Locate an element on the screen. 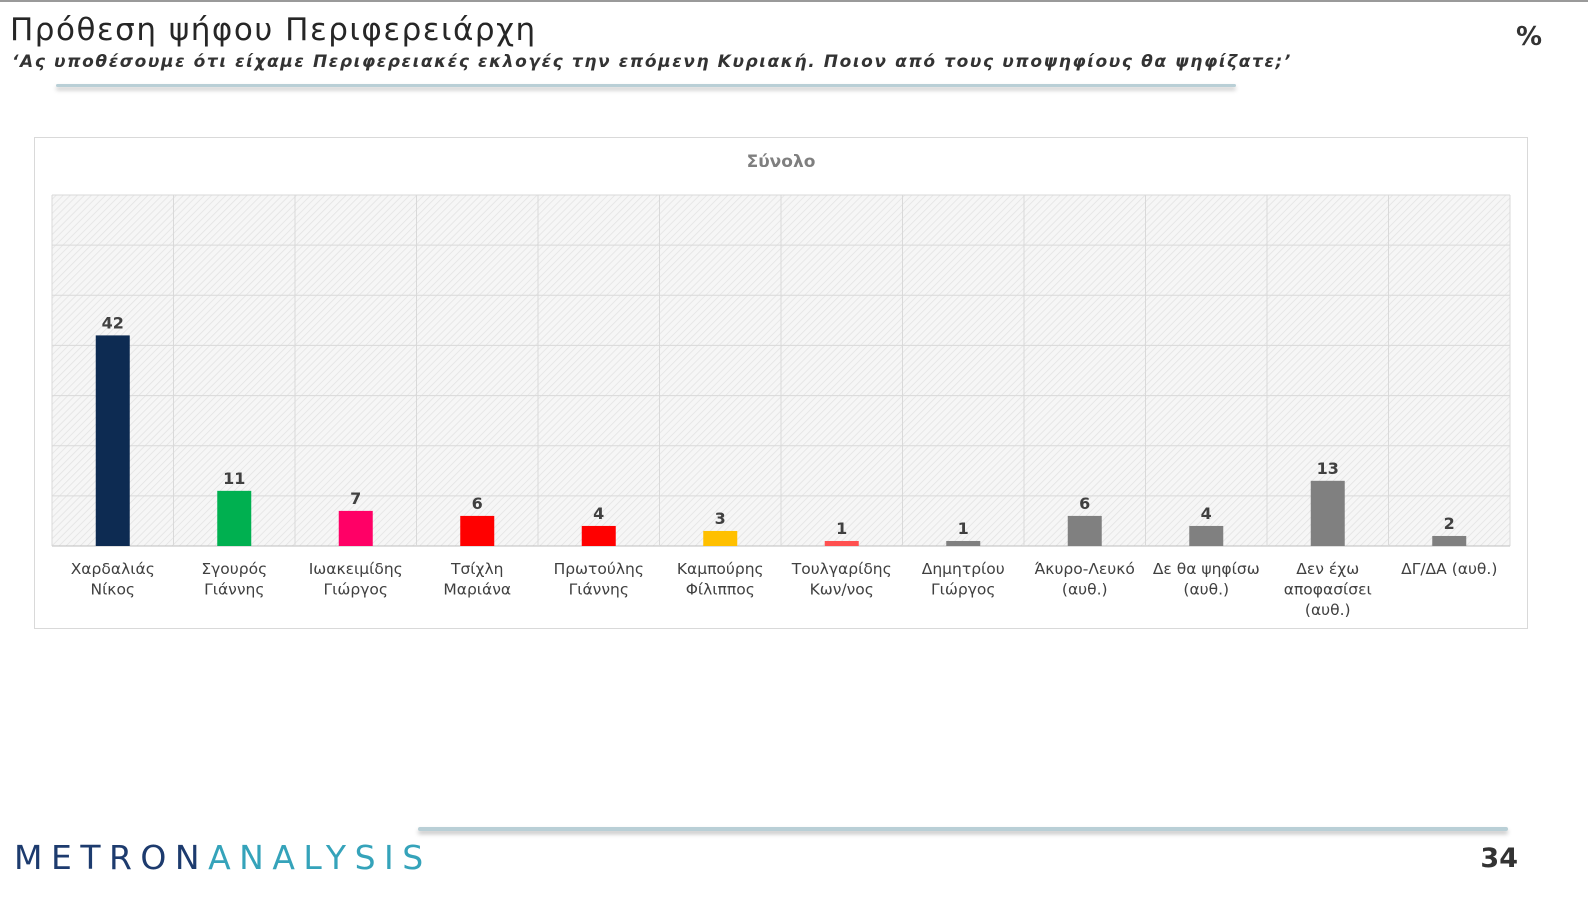 The image size is (1588, 897). category-label: Δεν έχω αποφασίσει (αυθ.) is located at coordinates (1328, 589).